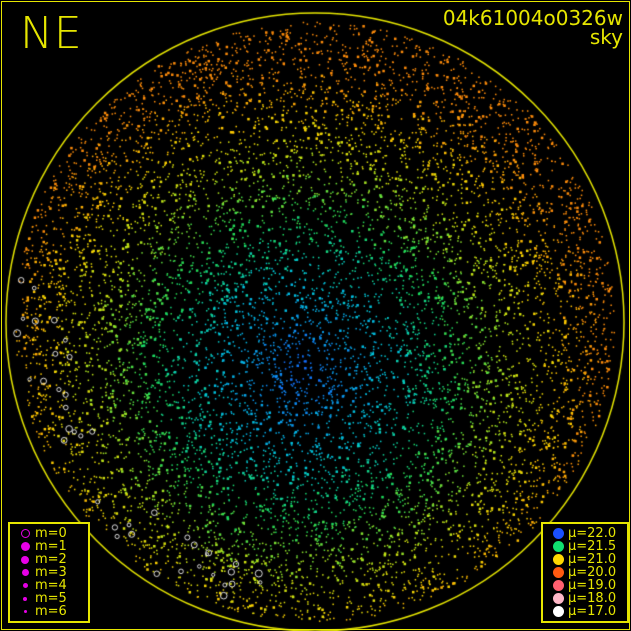 Image resolution: width=631 pixels, height=631 pixels. What do you see at coordinates (532, 18) in the screenshot?
I see `frame-id: 04k61004o0326w` at bounding box center [532, 18].